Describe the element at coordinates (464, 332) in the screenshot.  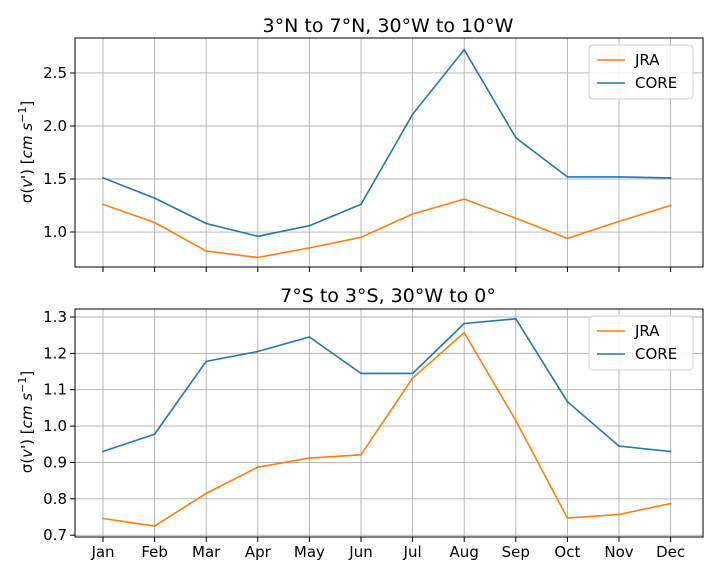
I see `bottom-jra-point-aug` at that location.